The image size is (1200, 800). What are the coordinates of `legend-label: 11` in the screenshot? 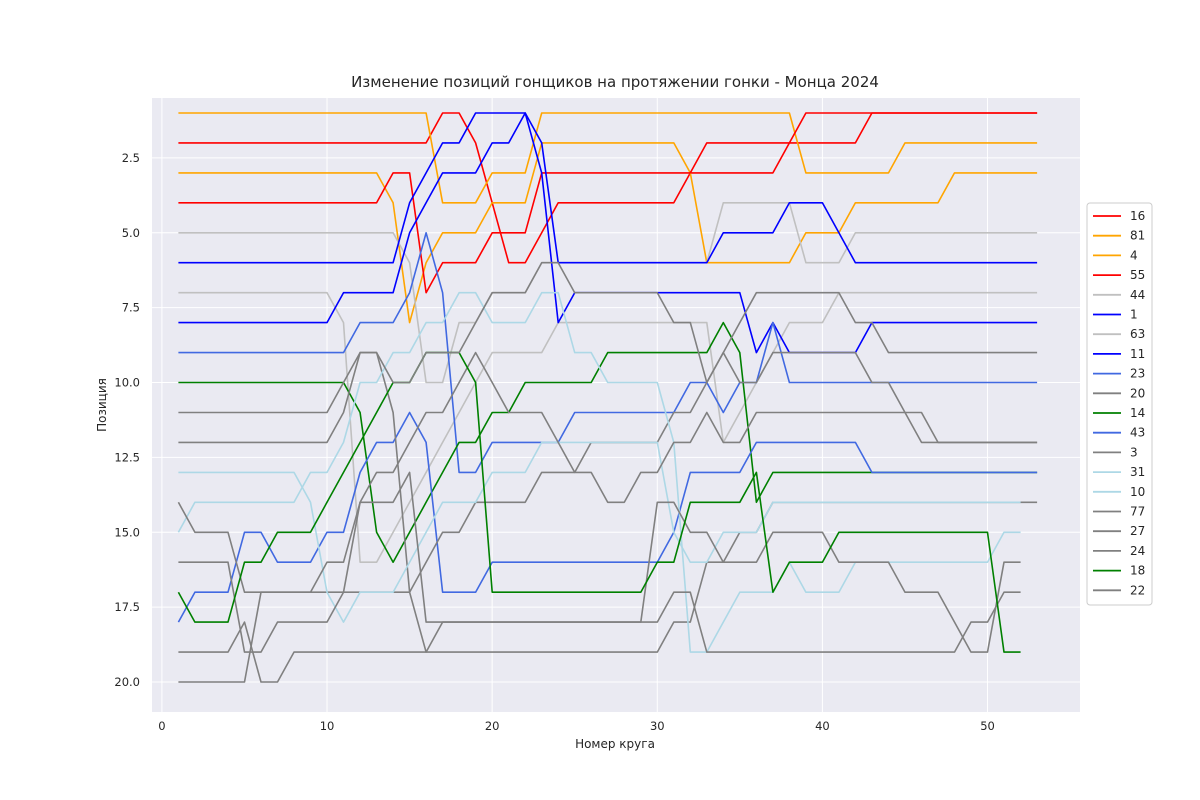 It's located at (1137, 354).